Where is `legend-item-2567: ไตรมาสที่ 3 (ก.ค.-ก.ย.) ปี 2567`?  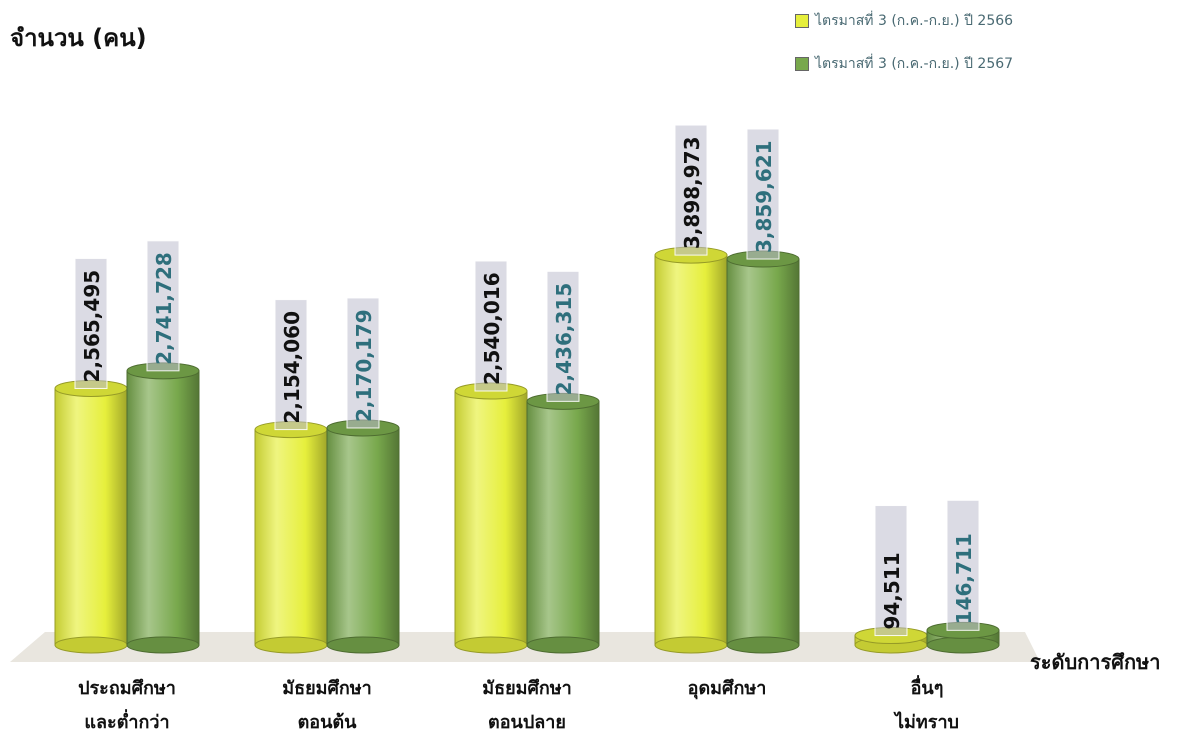 legend-item-2567: ไตรมาสที่ 3 (ก.ค.-ก.ย.) ปี 2567 is located at coordinates (904, 63).